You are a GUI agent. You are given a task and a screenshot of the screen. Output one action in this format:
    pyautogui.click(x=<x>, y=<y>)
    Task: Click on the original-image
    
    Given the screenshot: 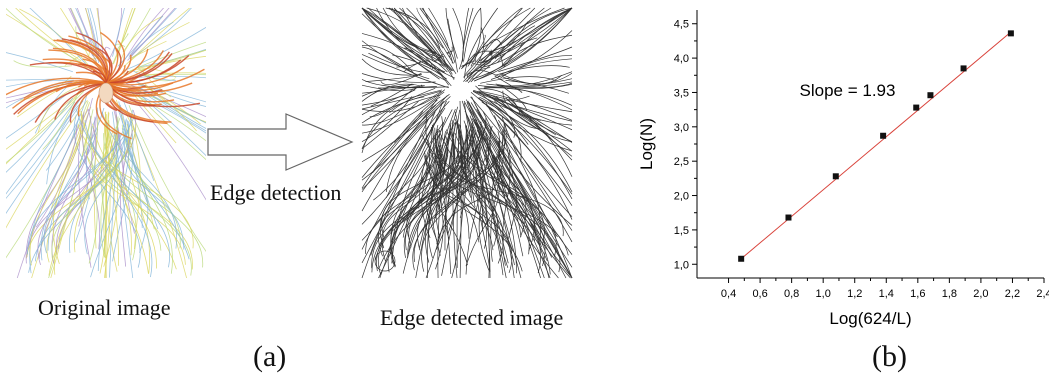 What is the action you would take?
    pyautogui.click(x=106, y=143)
    